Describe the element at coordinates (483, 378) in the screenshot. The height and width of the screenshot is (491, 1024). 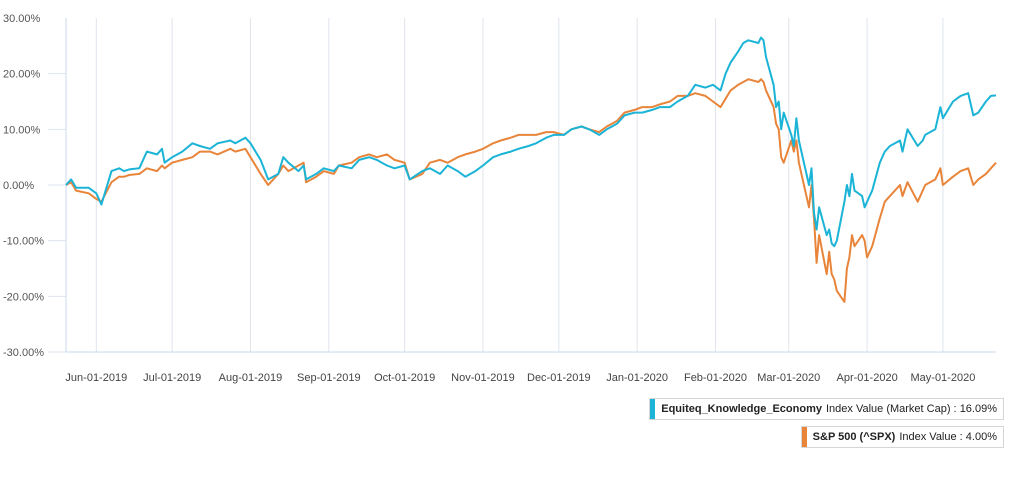
I see `x-tick-label: Nov-01-2019` at that location.